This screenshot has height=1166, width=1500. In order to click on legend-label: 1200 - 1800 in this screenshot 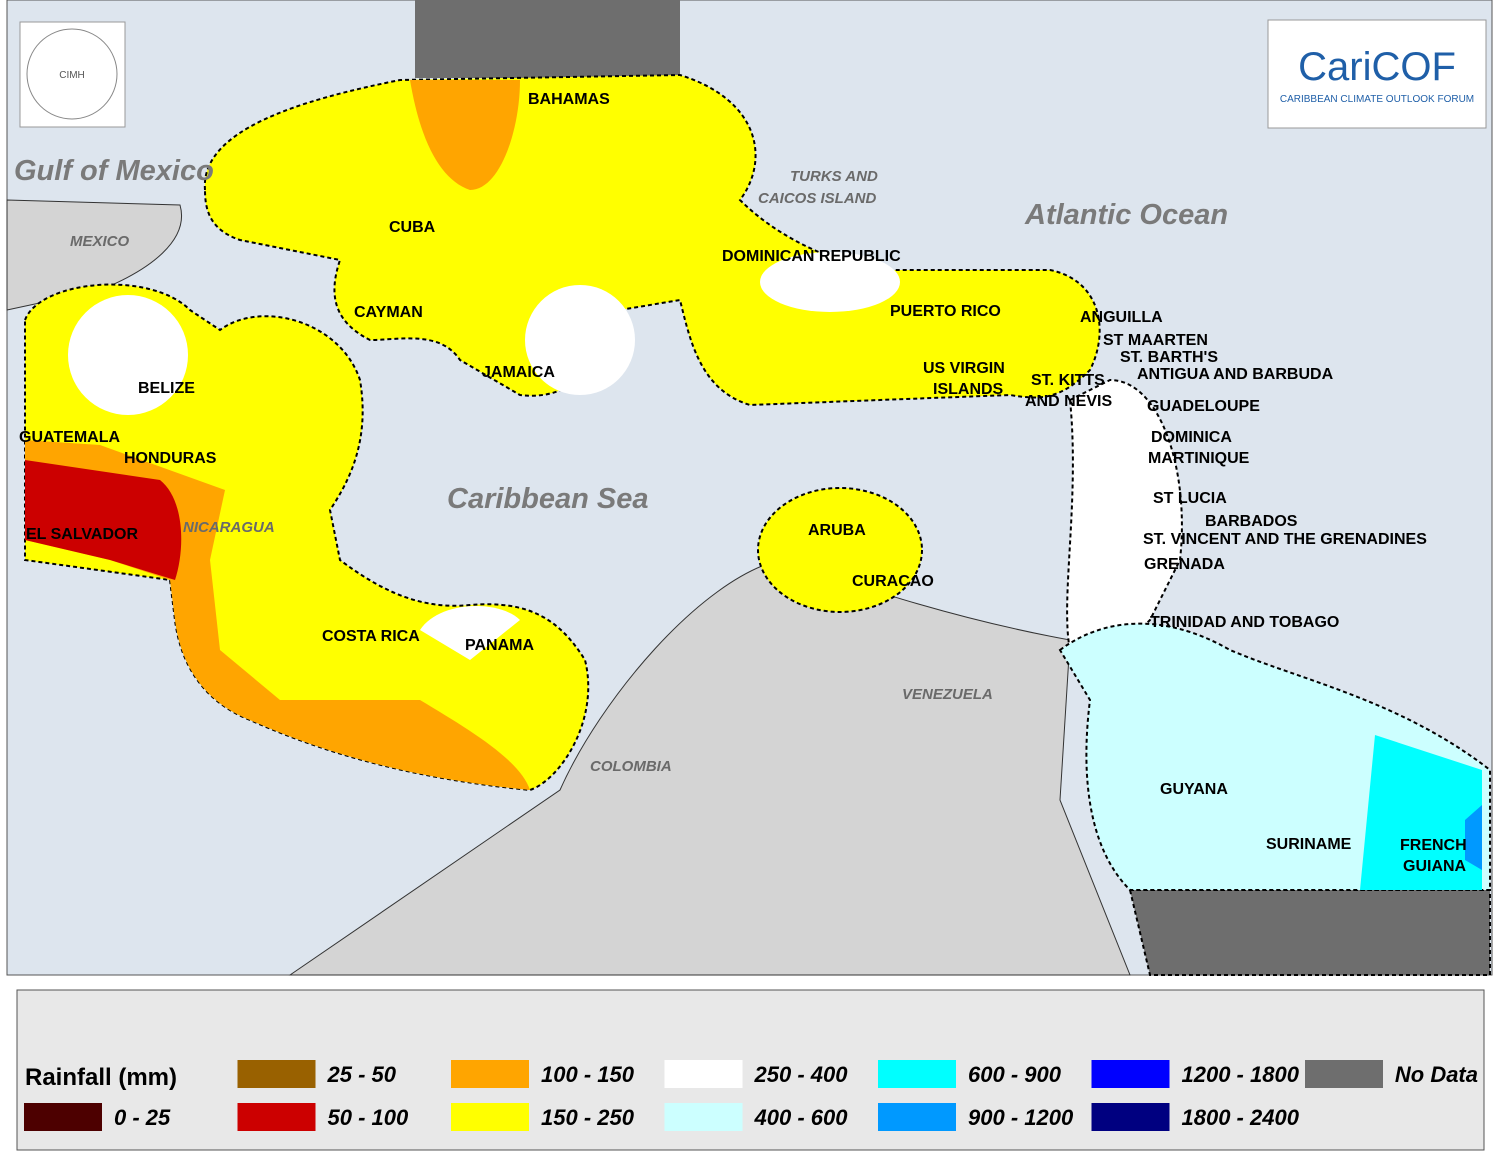, I will do `click(1241, 1074)`.